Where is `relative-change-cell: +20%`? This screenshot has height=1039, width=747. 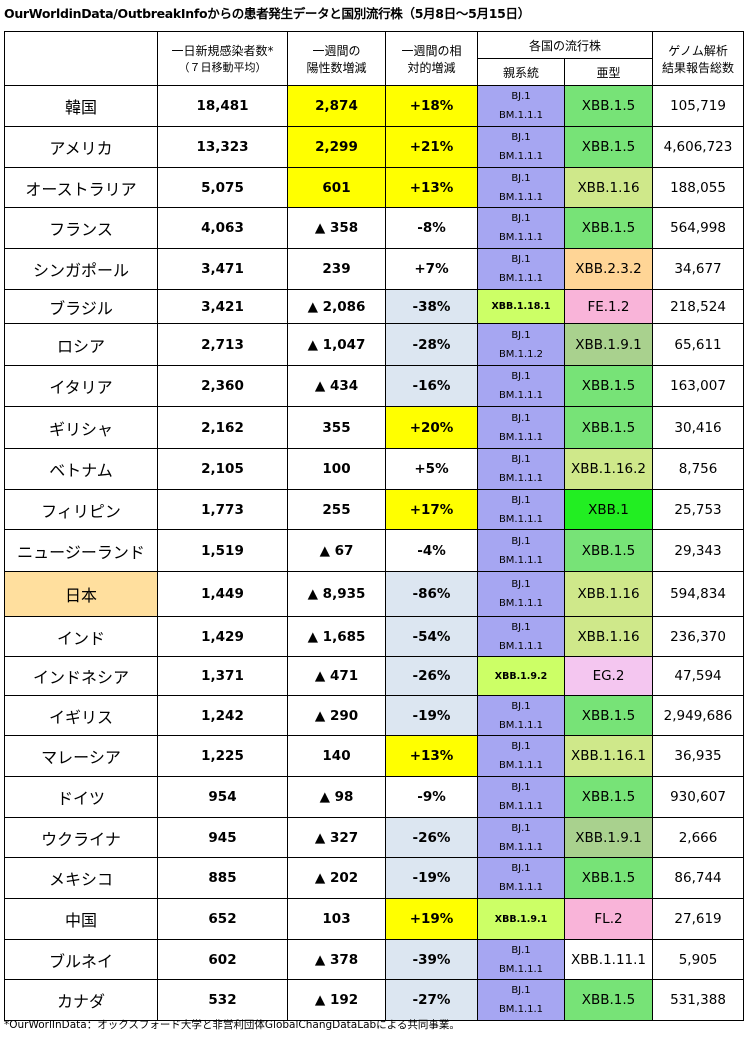
relative-change-cell: +20% is located at coordinates (431, 427).